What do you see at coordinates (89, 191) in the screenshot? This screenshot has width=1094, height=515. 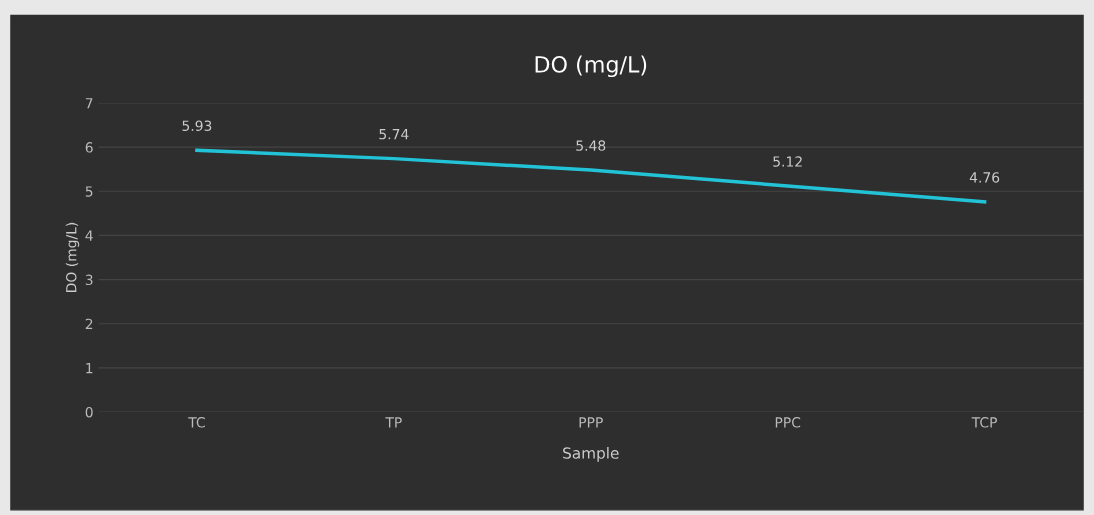 I see `y-tick-label: 5` at bounding box center [89, 191].